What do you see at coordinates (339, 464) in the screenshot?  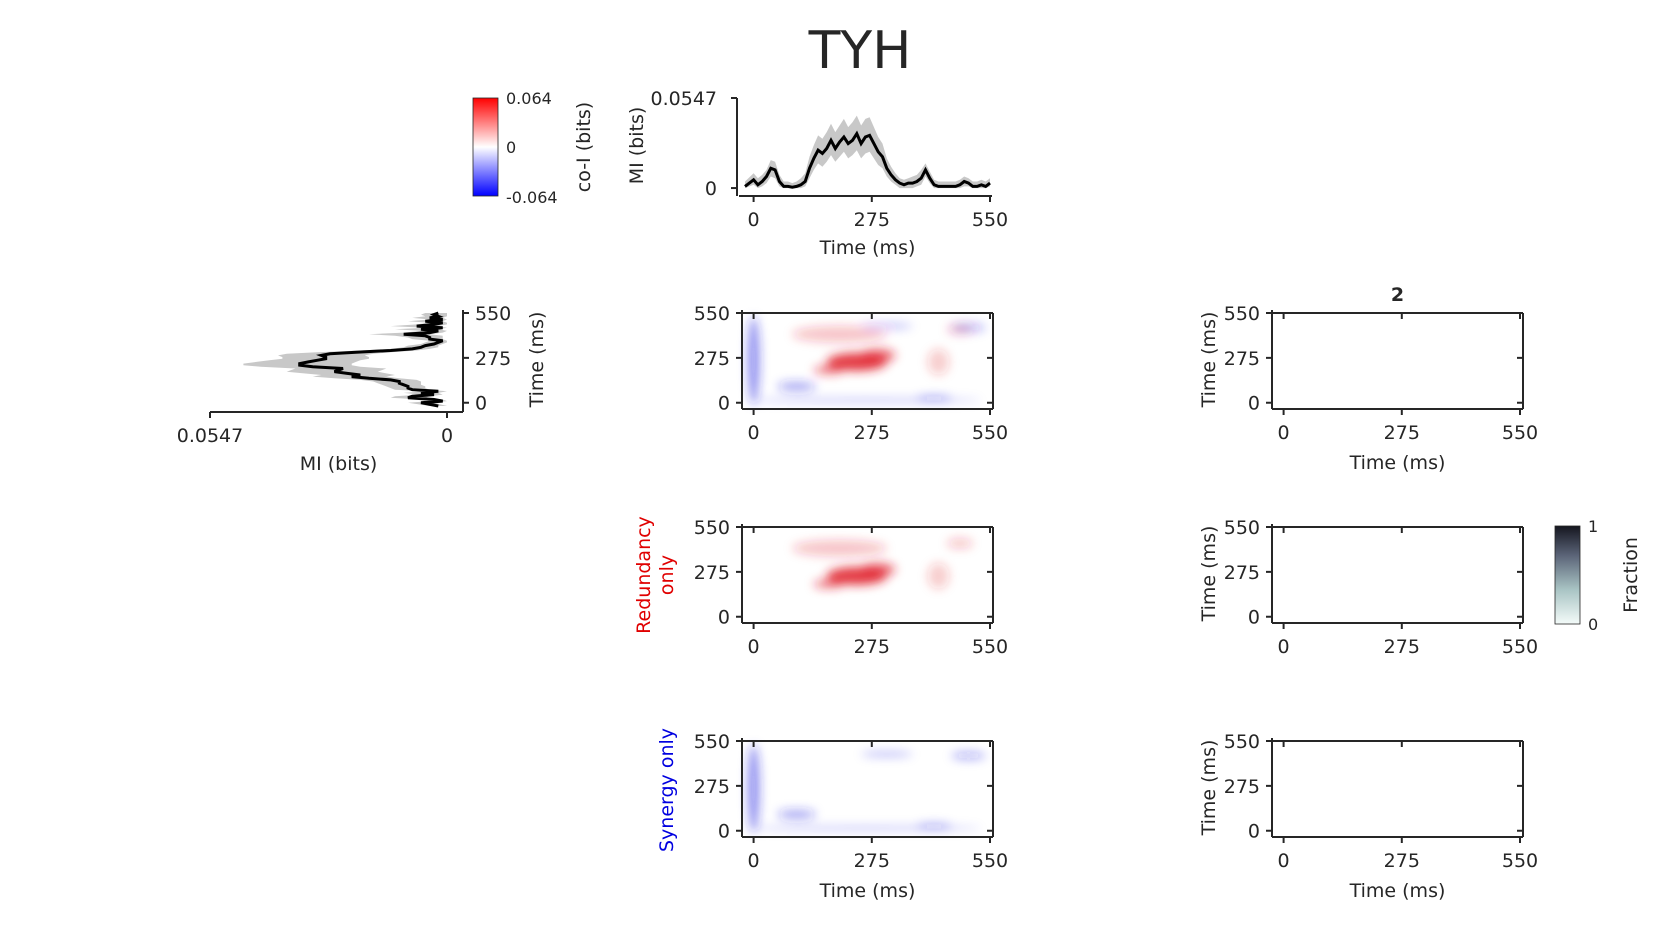 I see `x-axis-label: MI (bits)` at bounding box center [339, 464].